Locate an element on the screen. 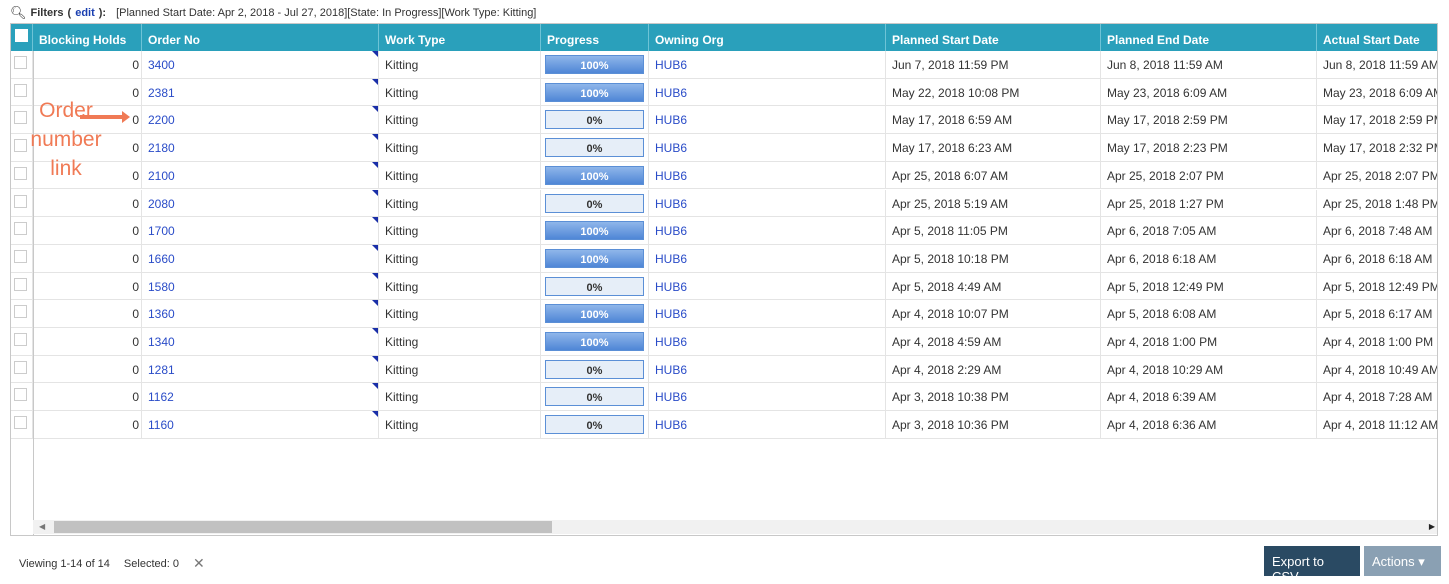 The height and width of the screenshot is (584, 1449). order-number-link: 1700 is located at coordinates (161, 231).